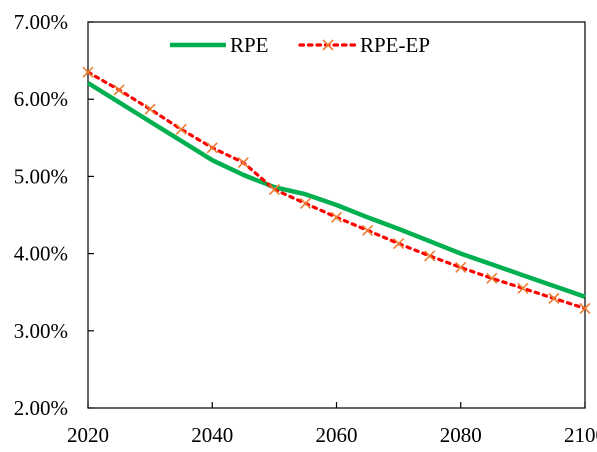  I want to click on legend: RPE RPE-EP, so click(300, 45).